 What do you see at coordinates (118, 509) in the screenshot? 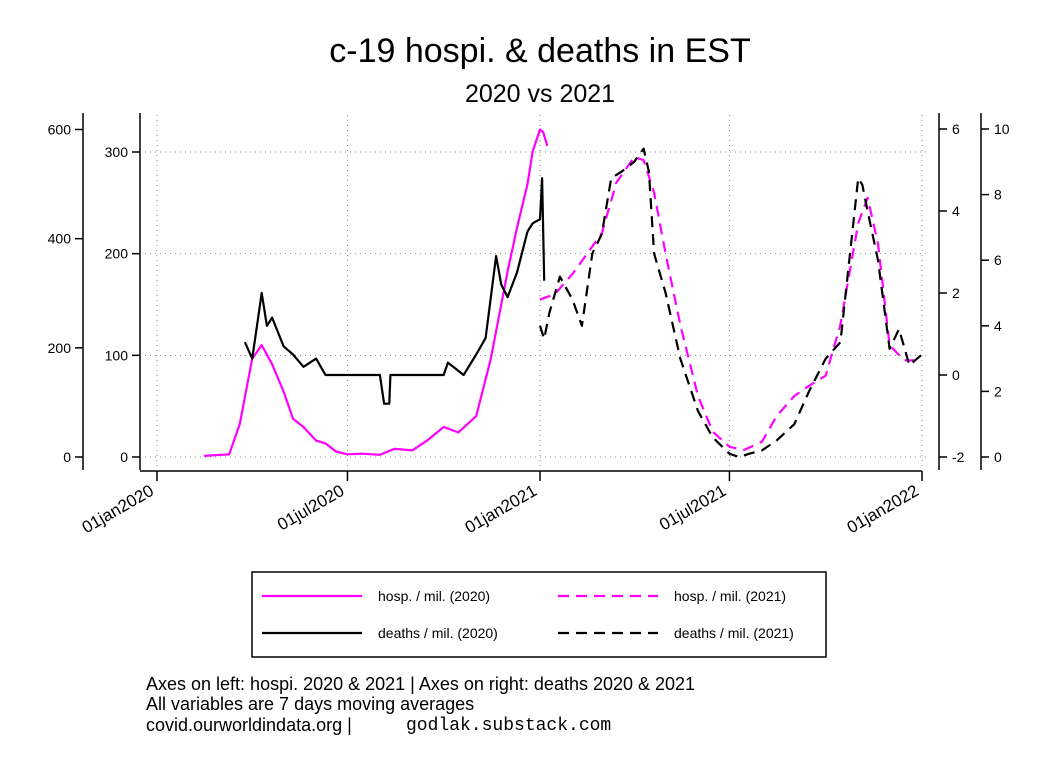
I see `x-tick-label: 01jan2020` at bounding box center [118, 509].